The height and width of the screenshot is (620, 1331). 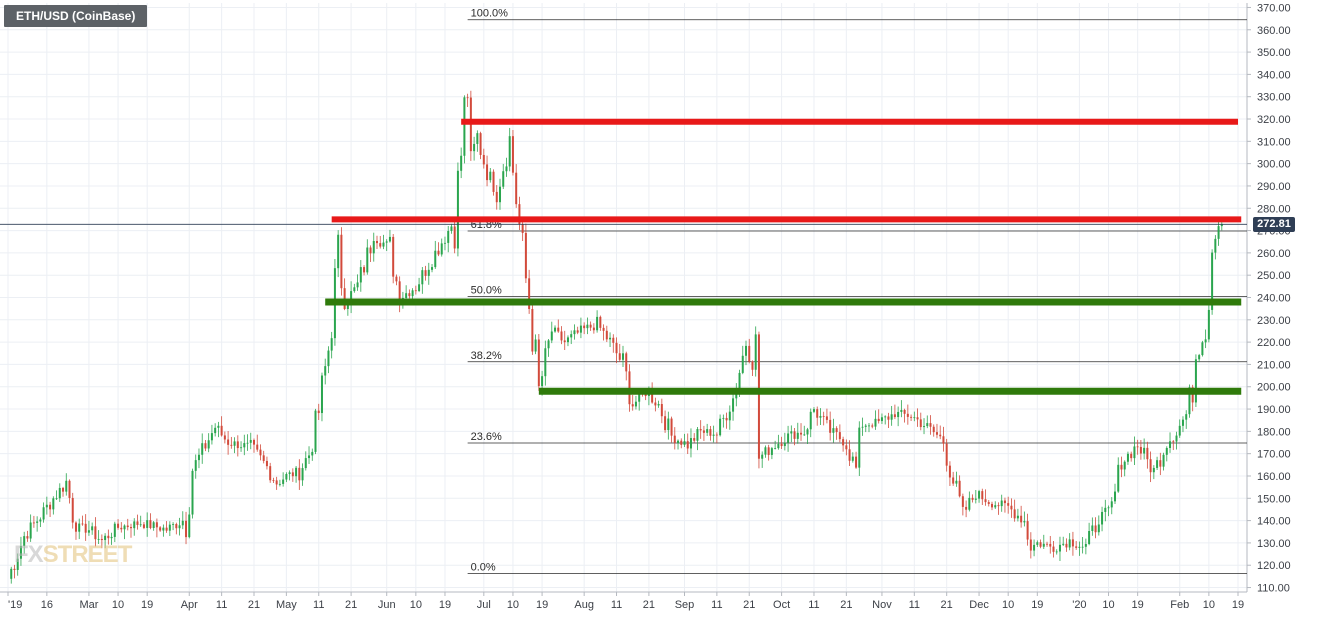 What do you see at coordinates (29, 554) in the screenshot?
I see `watermark-part1: FX` at bounding box center [29, 554].